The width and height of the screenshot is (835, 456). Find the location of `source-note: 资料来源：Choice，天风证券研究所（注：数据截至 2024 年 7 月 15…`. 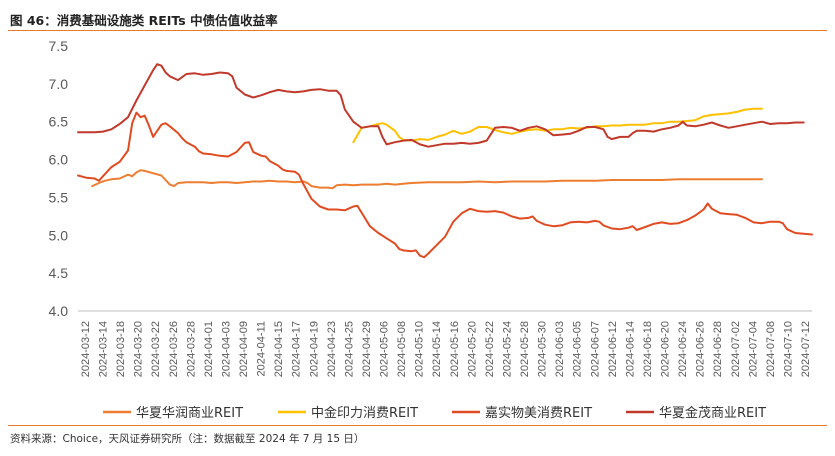

source-note: 资料来源：Choice，天风证券研究所（注：数据截至 2024 年 7 月 15… is located at coordinates (187, 439).